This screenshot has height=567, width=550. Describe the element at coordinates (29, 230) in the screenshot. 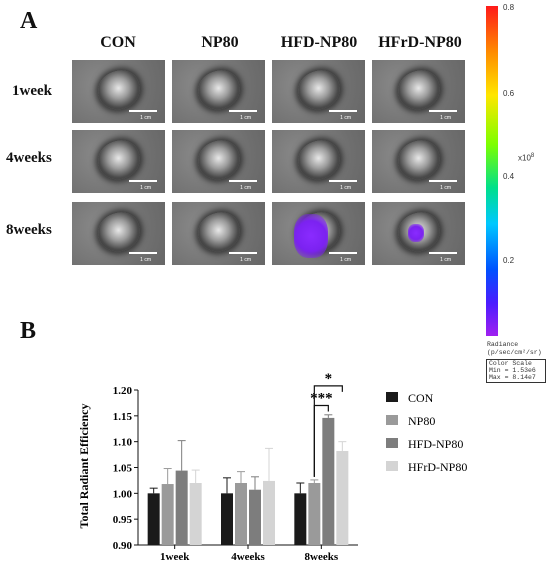

I see `row-header-8weeks: 8weeks` at that location.